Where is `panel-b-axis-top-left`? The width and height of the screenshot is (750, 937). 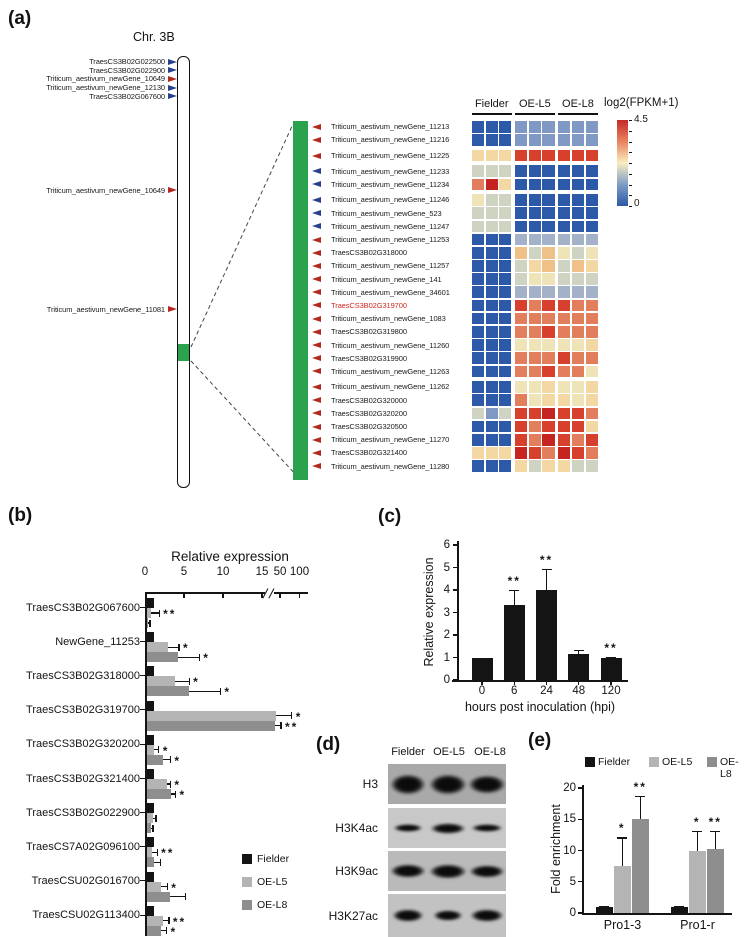 panel-b-axis-top-left is located at coordinates (205, 593).